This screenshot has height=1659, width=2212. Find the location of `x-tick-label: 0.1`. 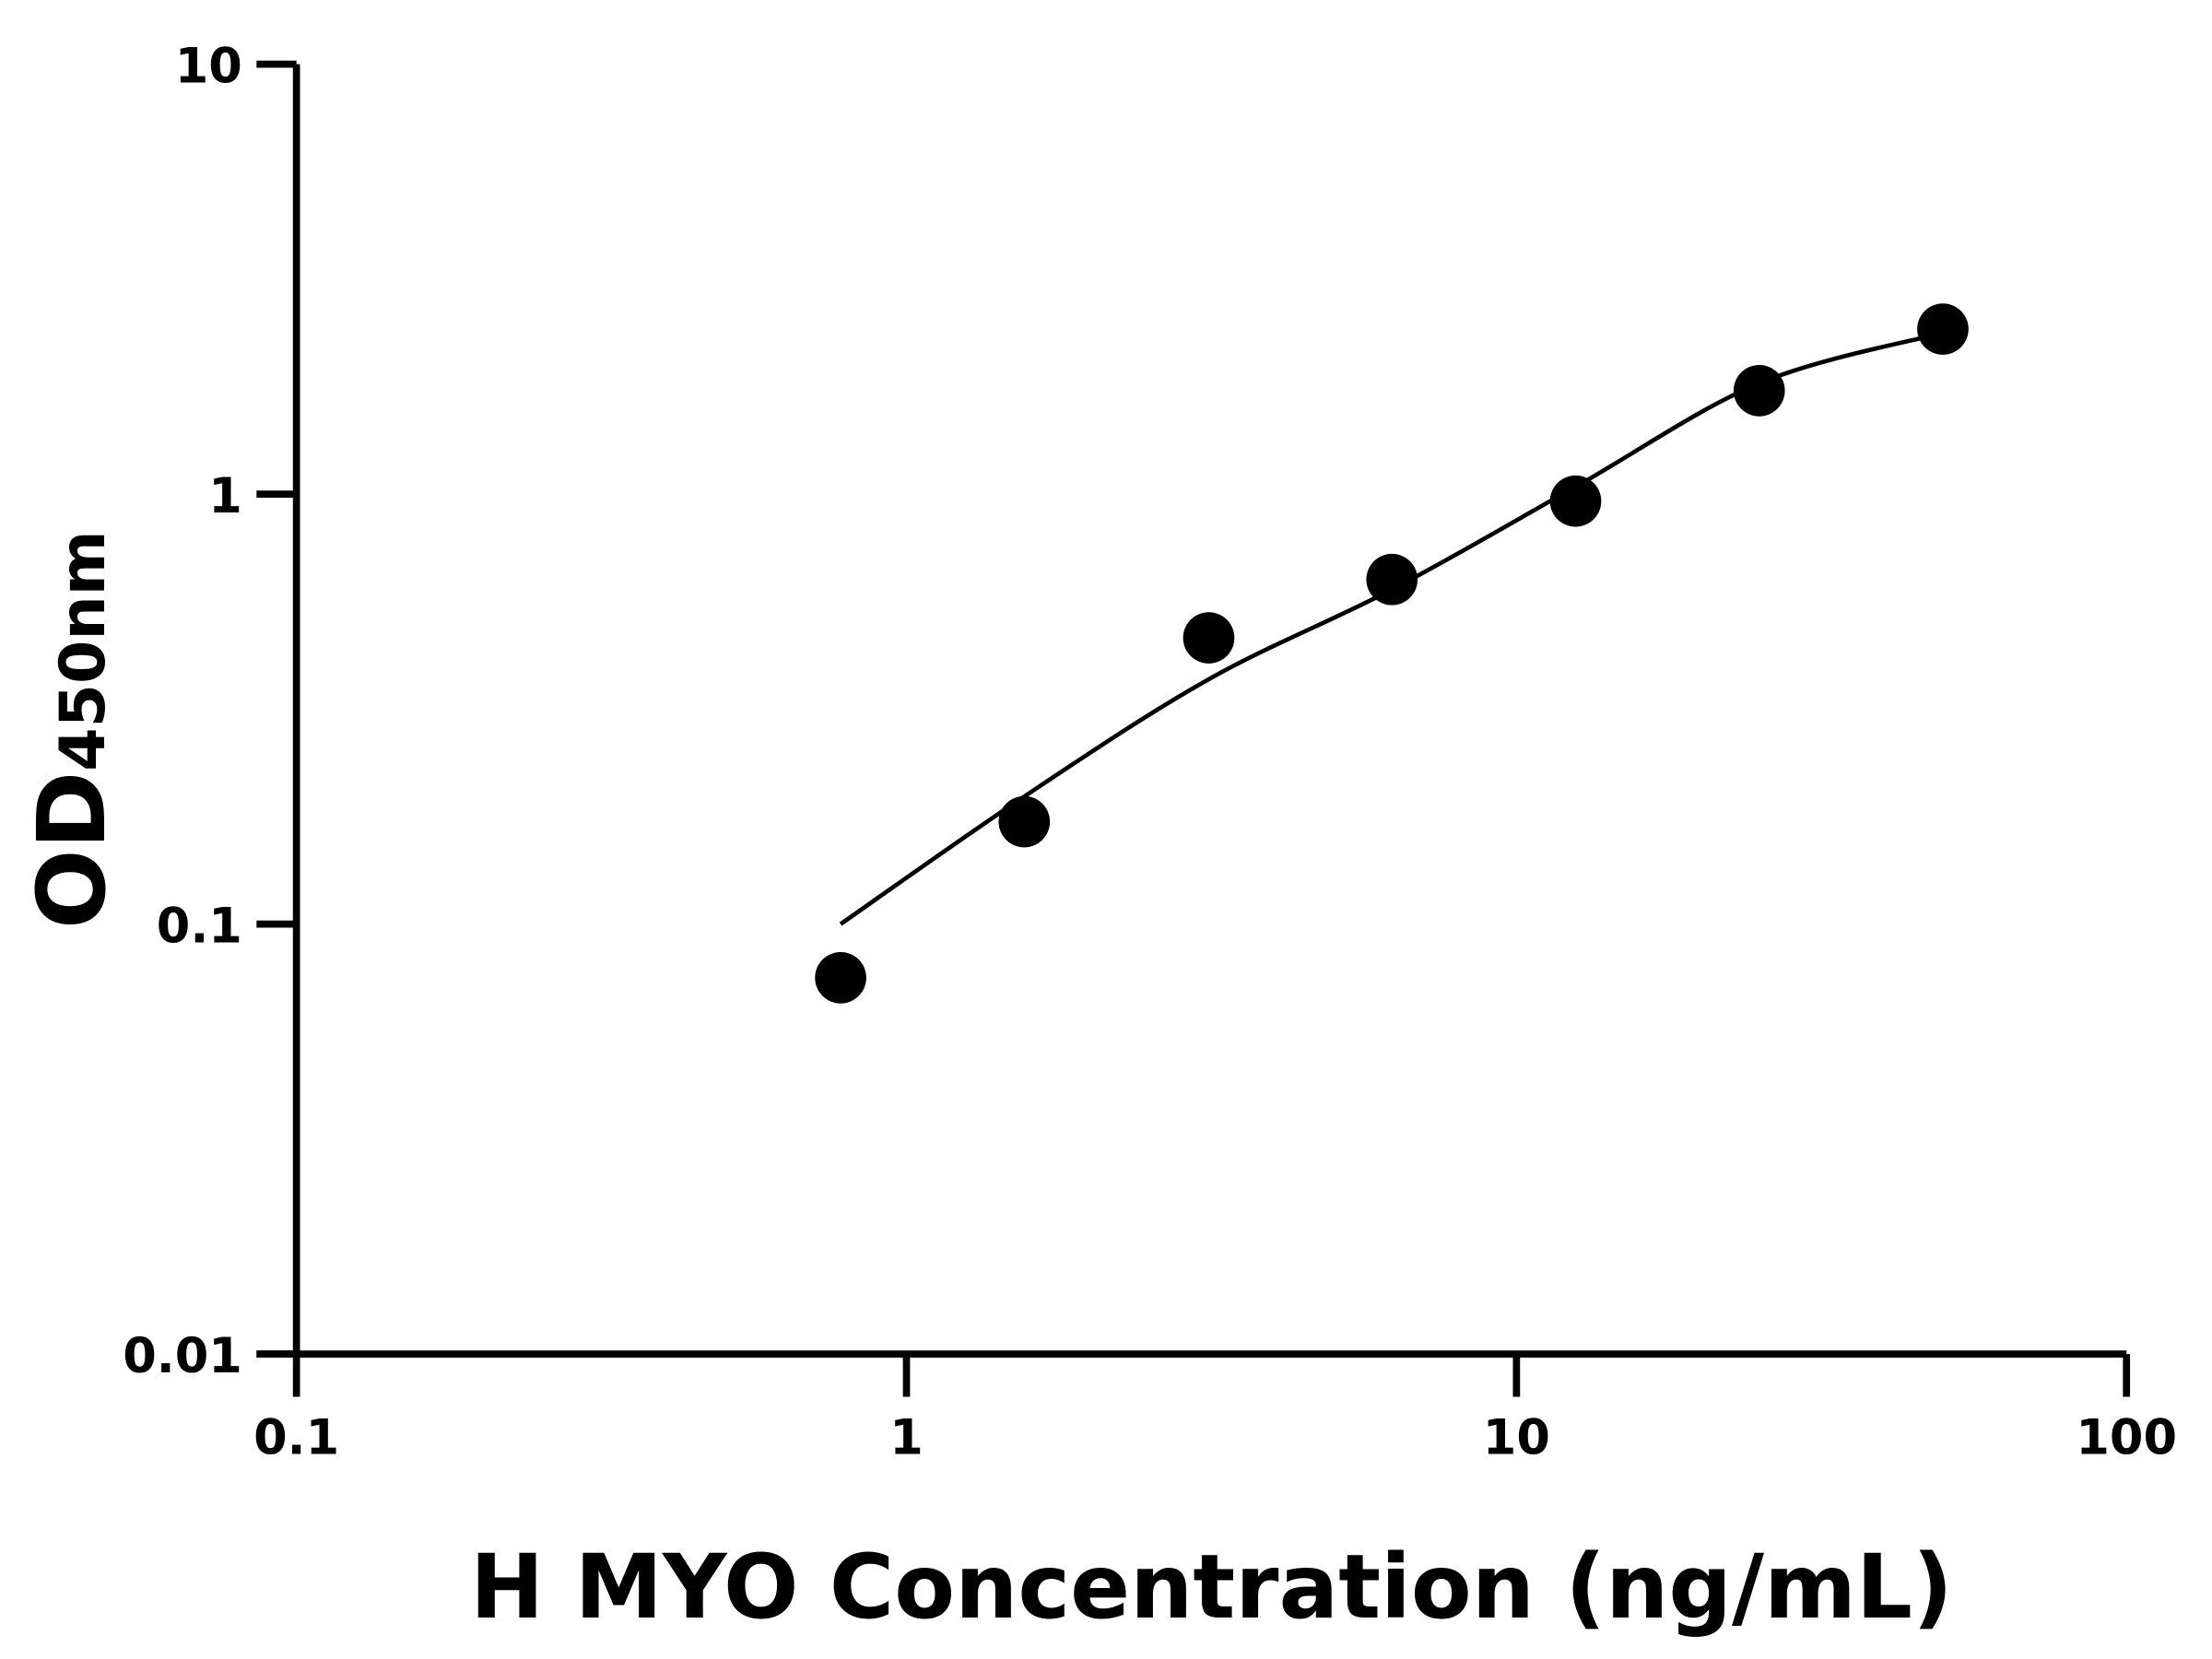

x-tick-label: 0.1 is located at coordinates (296, 1437).